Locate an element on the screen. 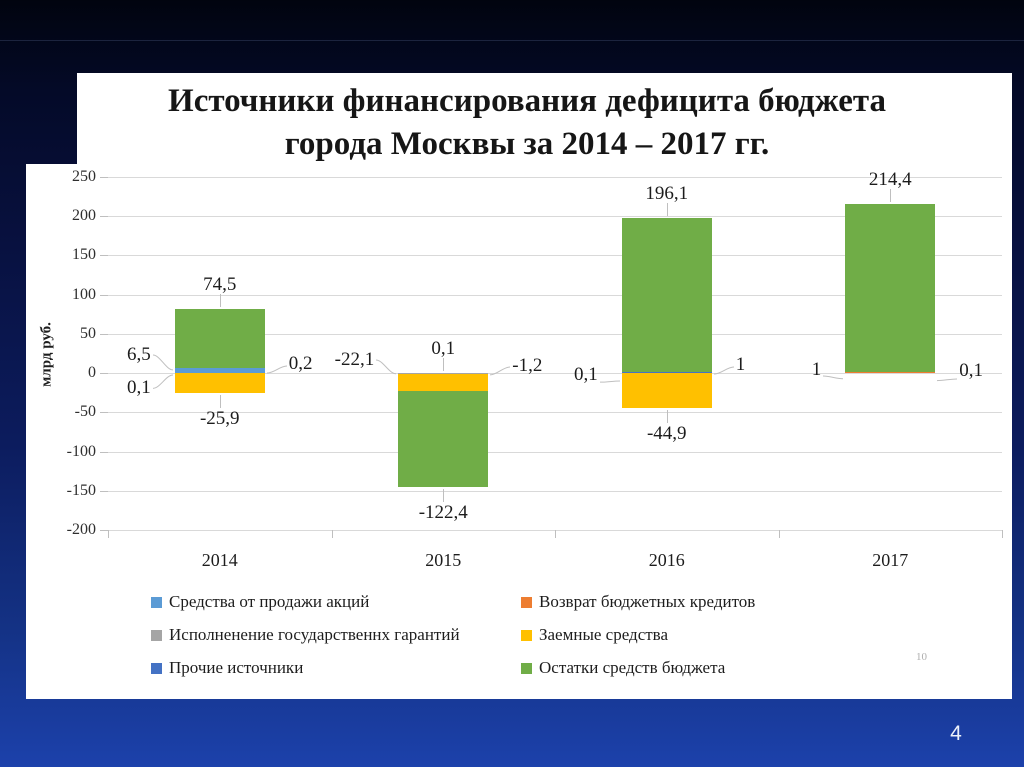 This screenshot has height=767, width=1024. legend-item-s1: Возврат бюджетных кредитов is located at coordinates (638, 601).